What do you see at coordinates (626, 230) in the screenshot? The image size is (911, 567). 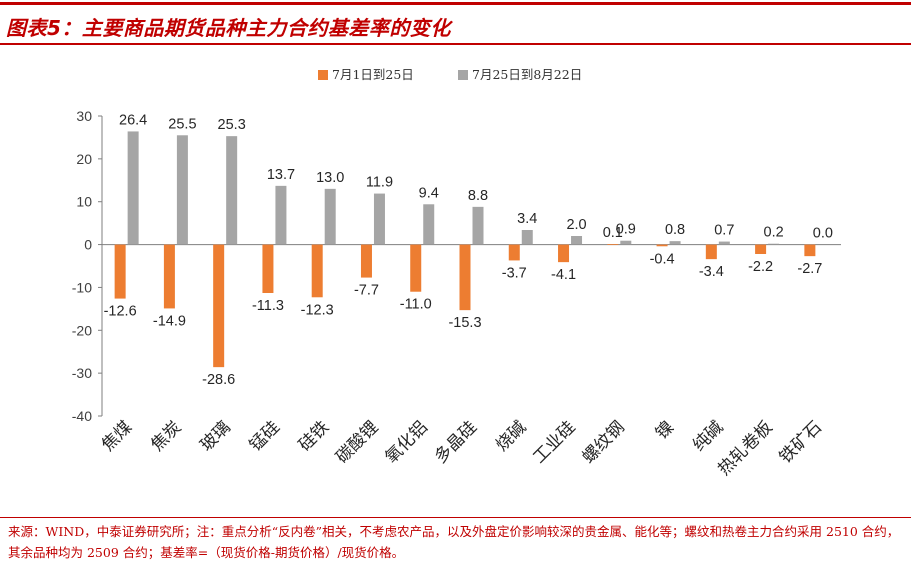 I see `data-label-series-2: 0.9` at bounding box center [626, 230].